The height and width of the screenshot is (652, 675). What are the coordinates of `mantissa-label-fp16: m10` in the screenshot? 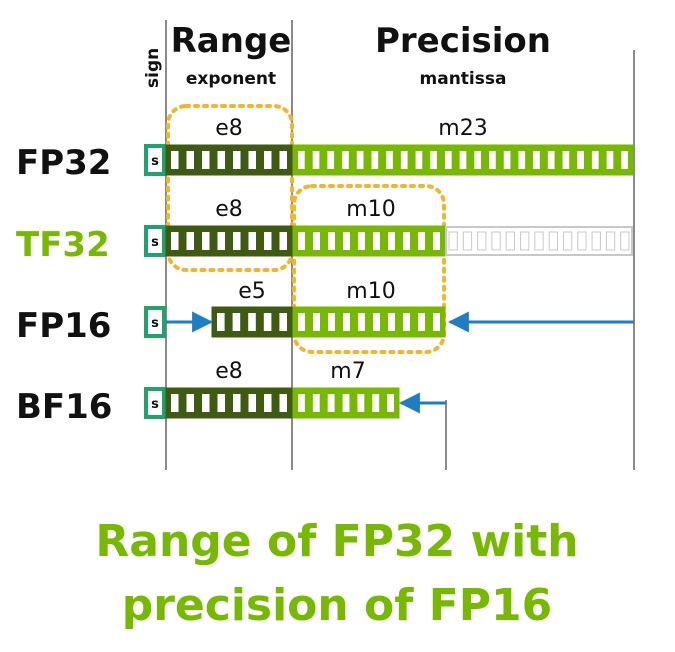 It's located at (370, 291).